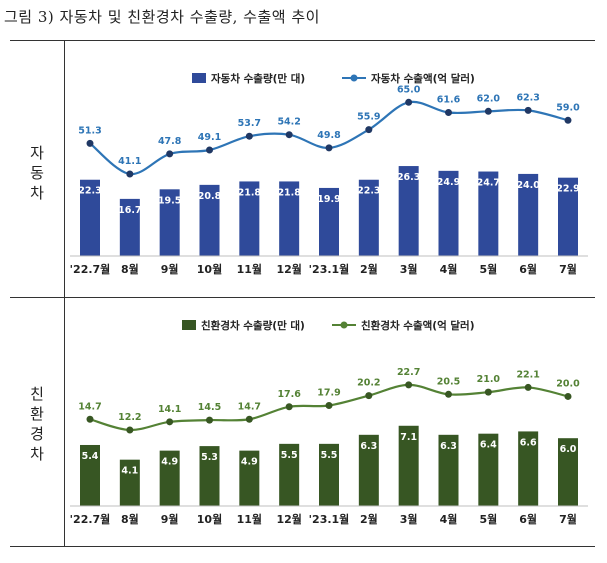 Image resolution: width=607 pixels, height=563 pixels. Describe the element at coordinates (568, 383) in the screenshot. I see `line-value-label: 20.0` at that location.